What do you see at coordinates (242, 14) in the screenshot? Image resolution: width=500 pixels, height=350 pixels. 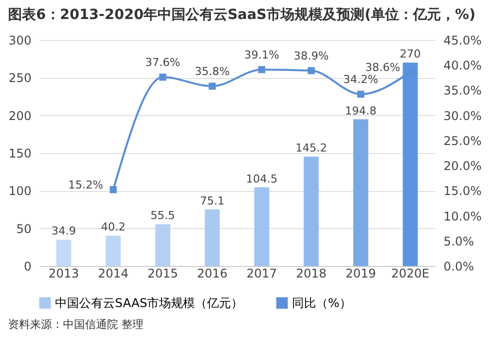 I see `chart-title: 图表6：2013-2020年中国公有云SaaS市场规模及预测(单位：亿元，%)` at bounding box center [242, 14].